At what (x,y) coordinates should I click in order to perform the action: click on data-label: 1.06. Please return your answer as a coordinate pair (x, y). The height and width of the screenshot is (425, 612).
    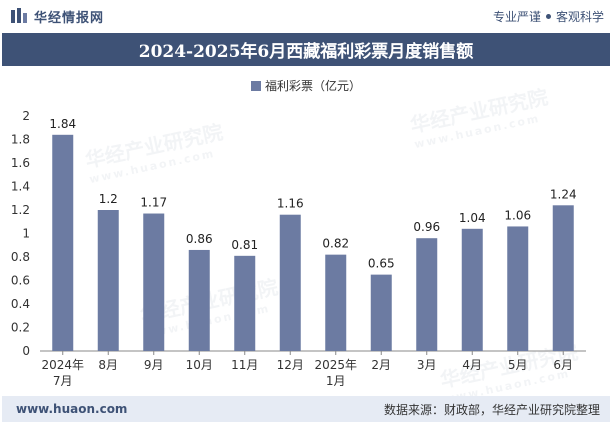
    Looking at the image, I should click on (517, 215).